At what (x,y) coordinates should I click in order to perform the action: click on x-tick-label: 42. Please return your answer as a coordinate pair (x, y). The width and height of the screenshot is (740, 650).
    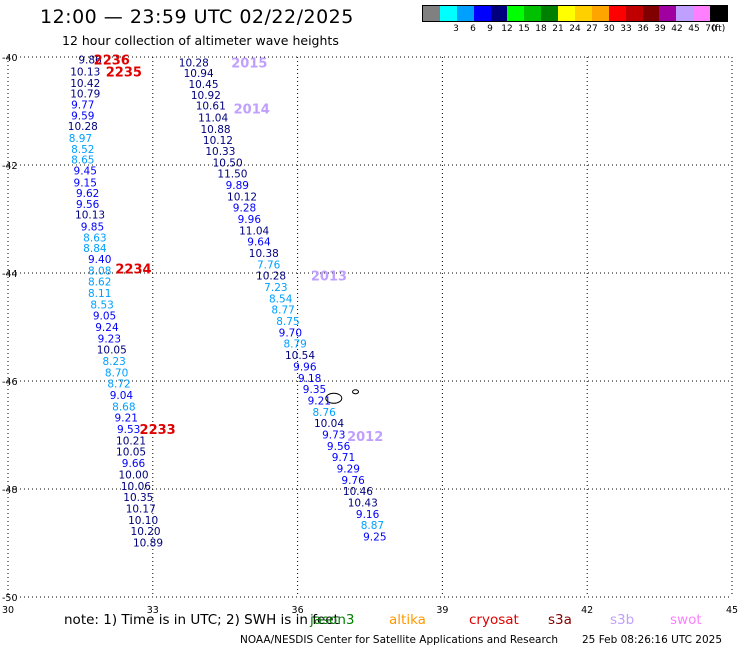
    Looking at the image, I should click on (587, 610).